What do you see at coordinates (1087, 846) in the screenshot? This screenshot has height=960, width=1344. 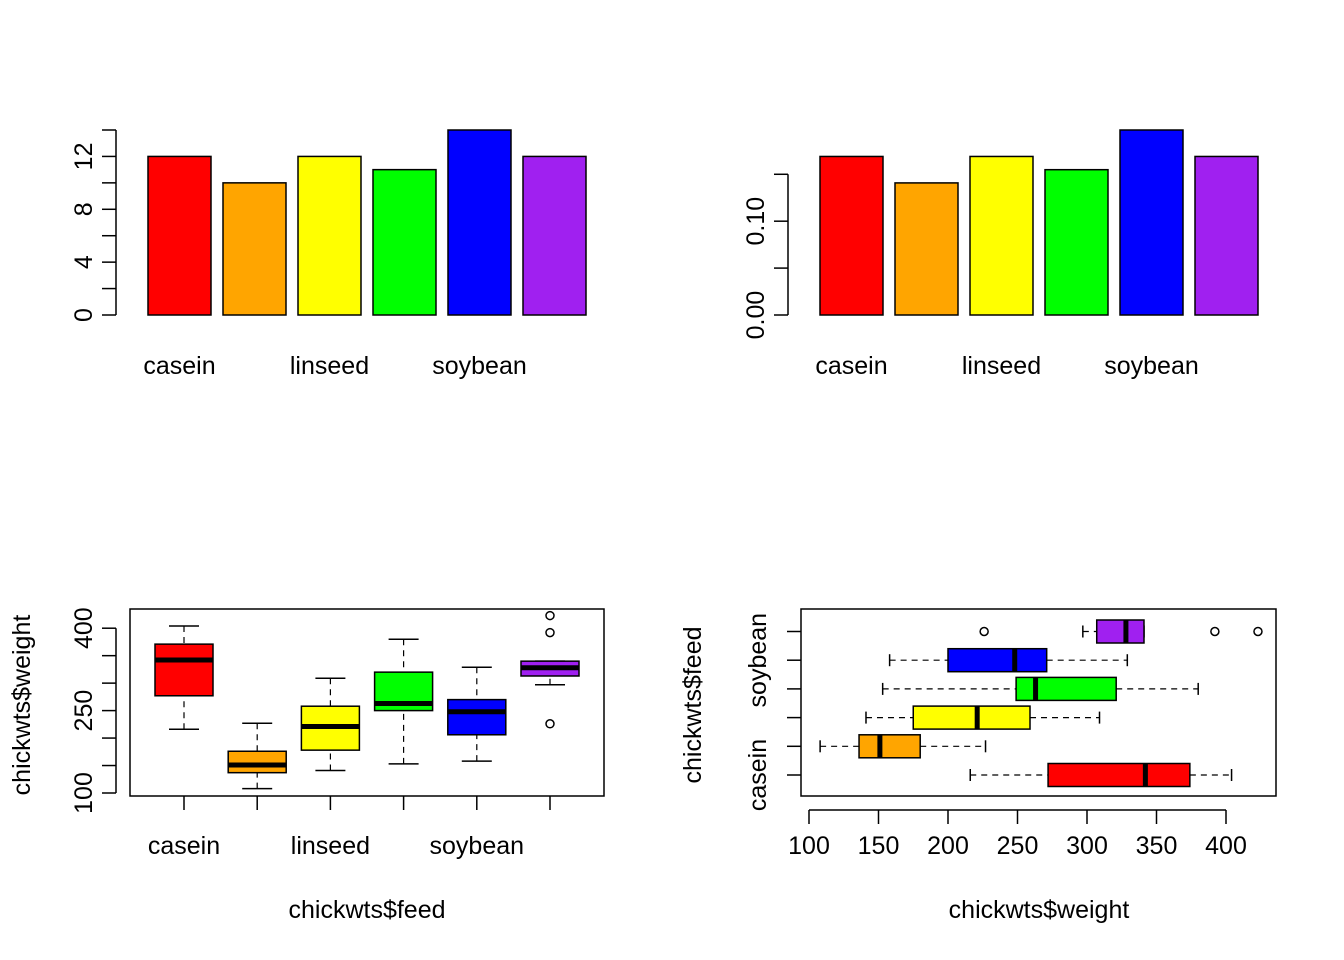 I see `x-tick-label: 300` at bounding box center [1087, 846].